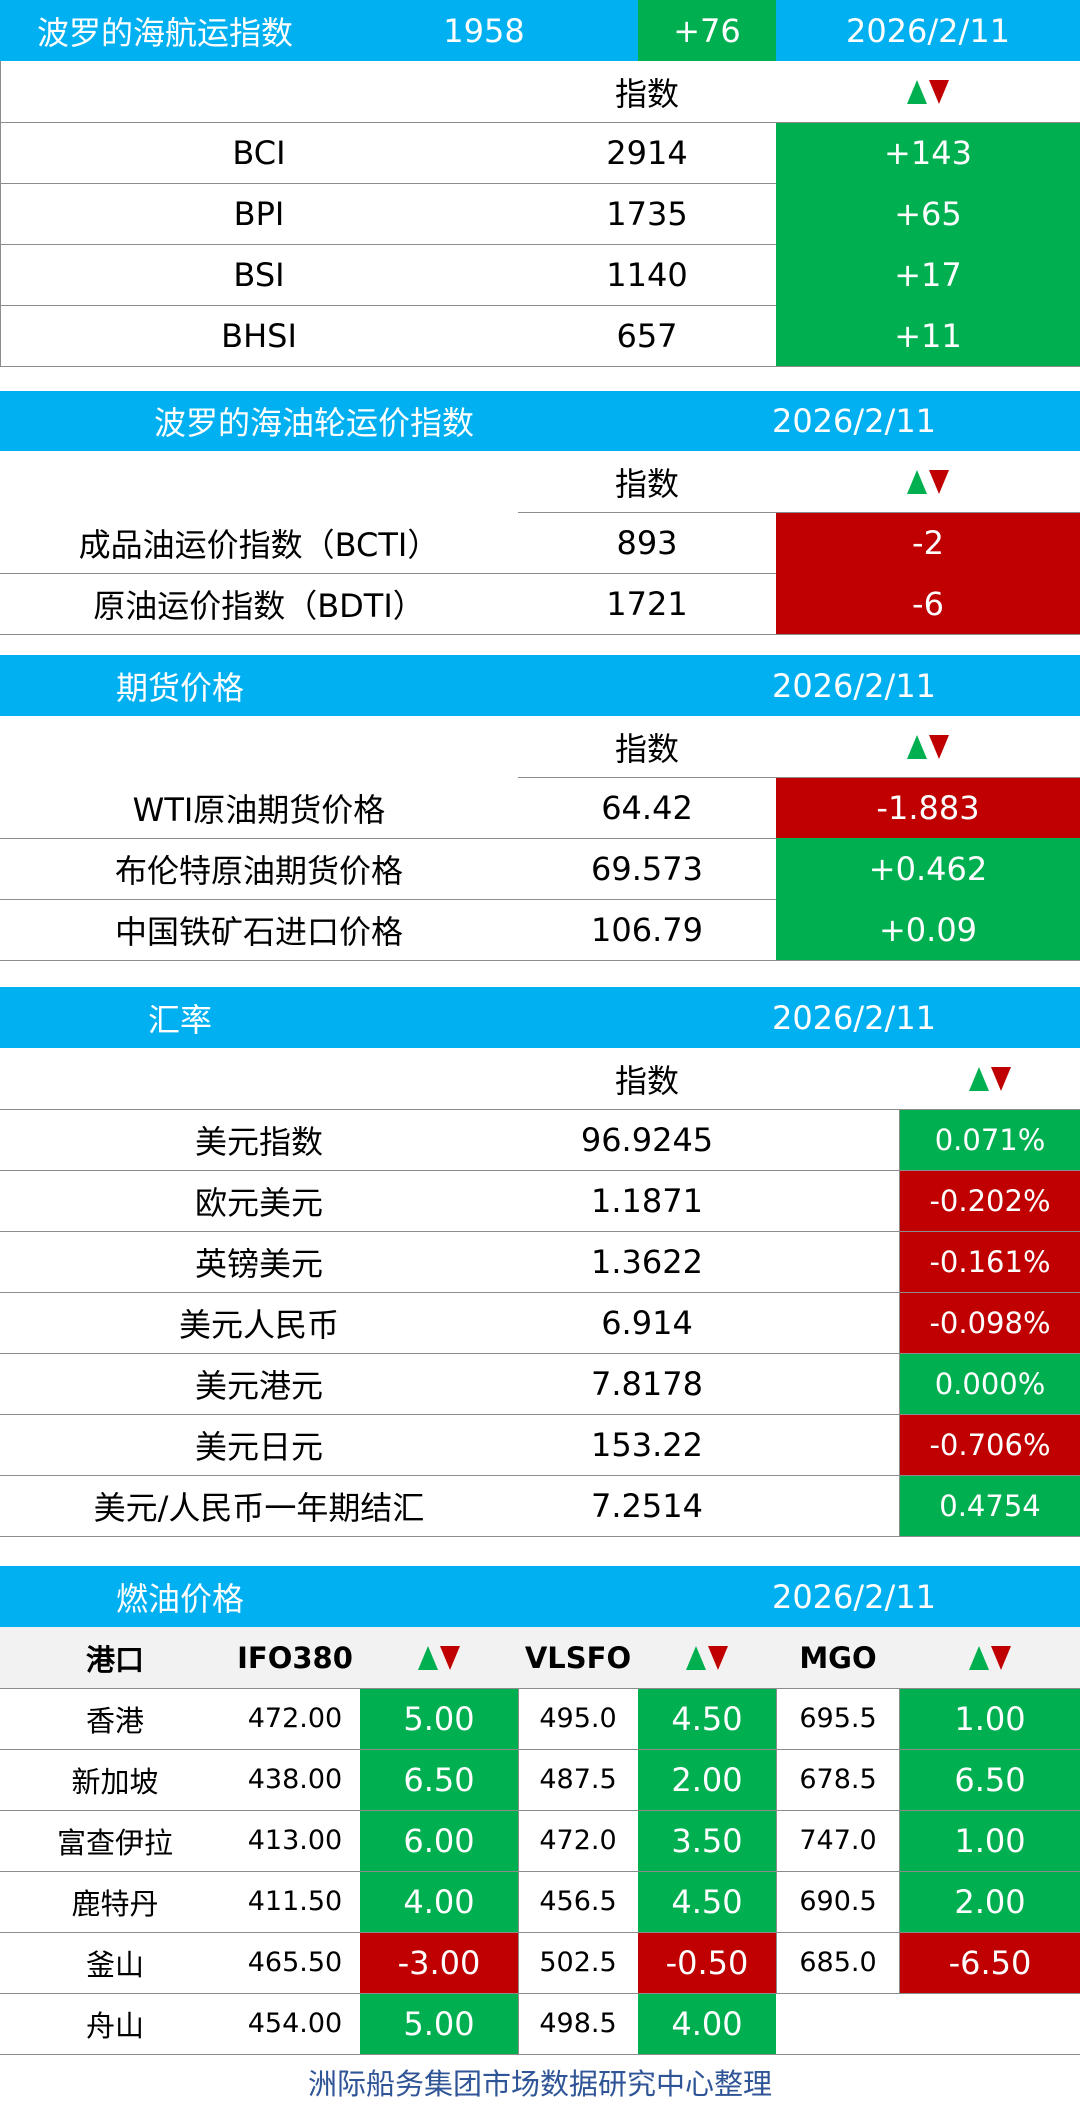 The image size is (1080, 2106). What do you see at coordinates (540, 213) in the screenshot?
I see `table-row: BPI 1735 +65` at bounding box center [540, 213].